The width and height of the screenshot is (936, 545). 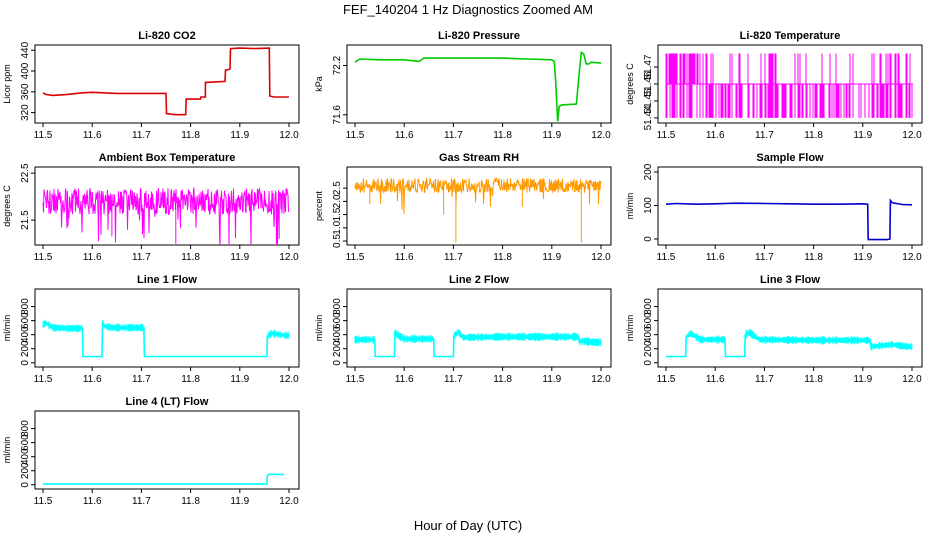 What do you see at coordinates (337, 115) in the screenshot?
I see `y-tick-label: 71.6` at bounding box center [337, 115].